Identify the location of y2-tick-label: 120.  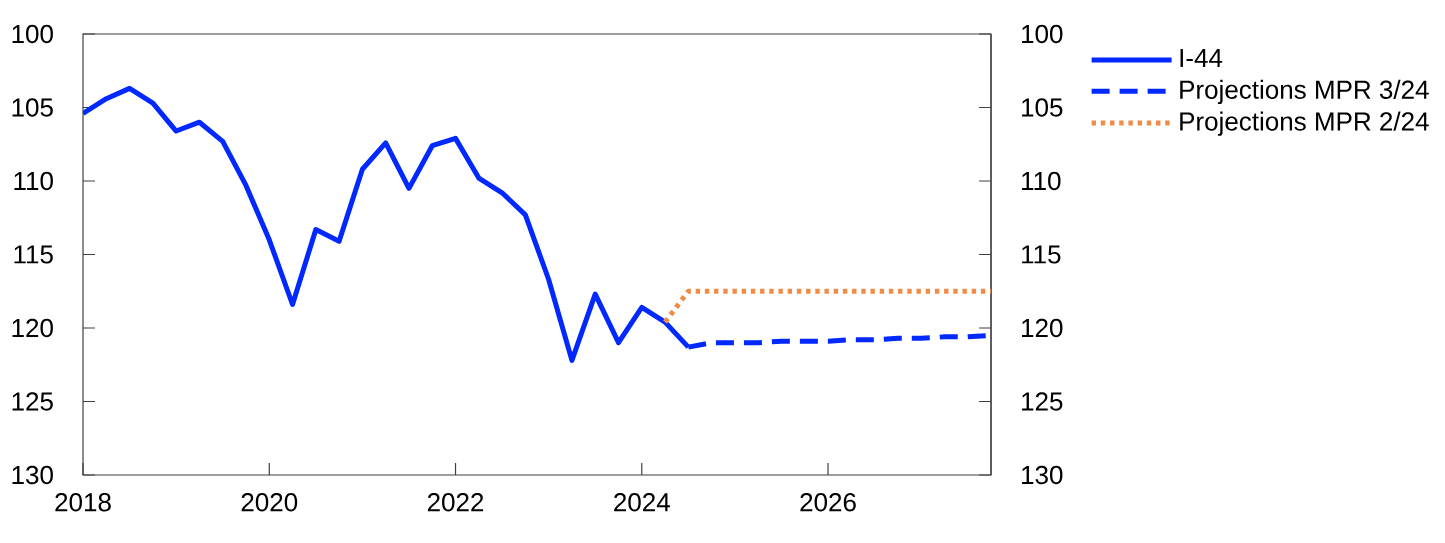
(1042, 328).